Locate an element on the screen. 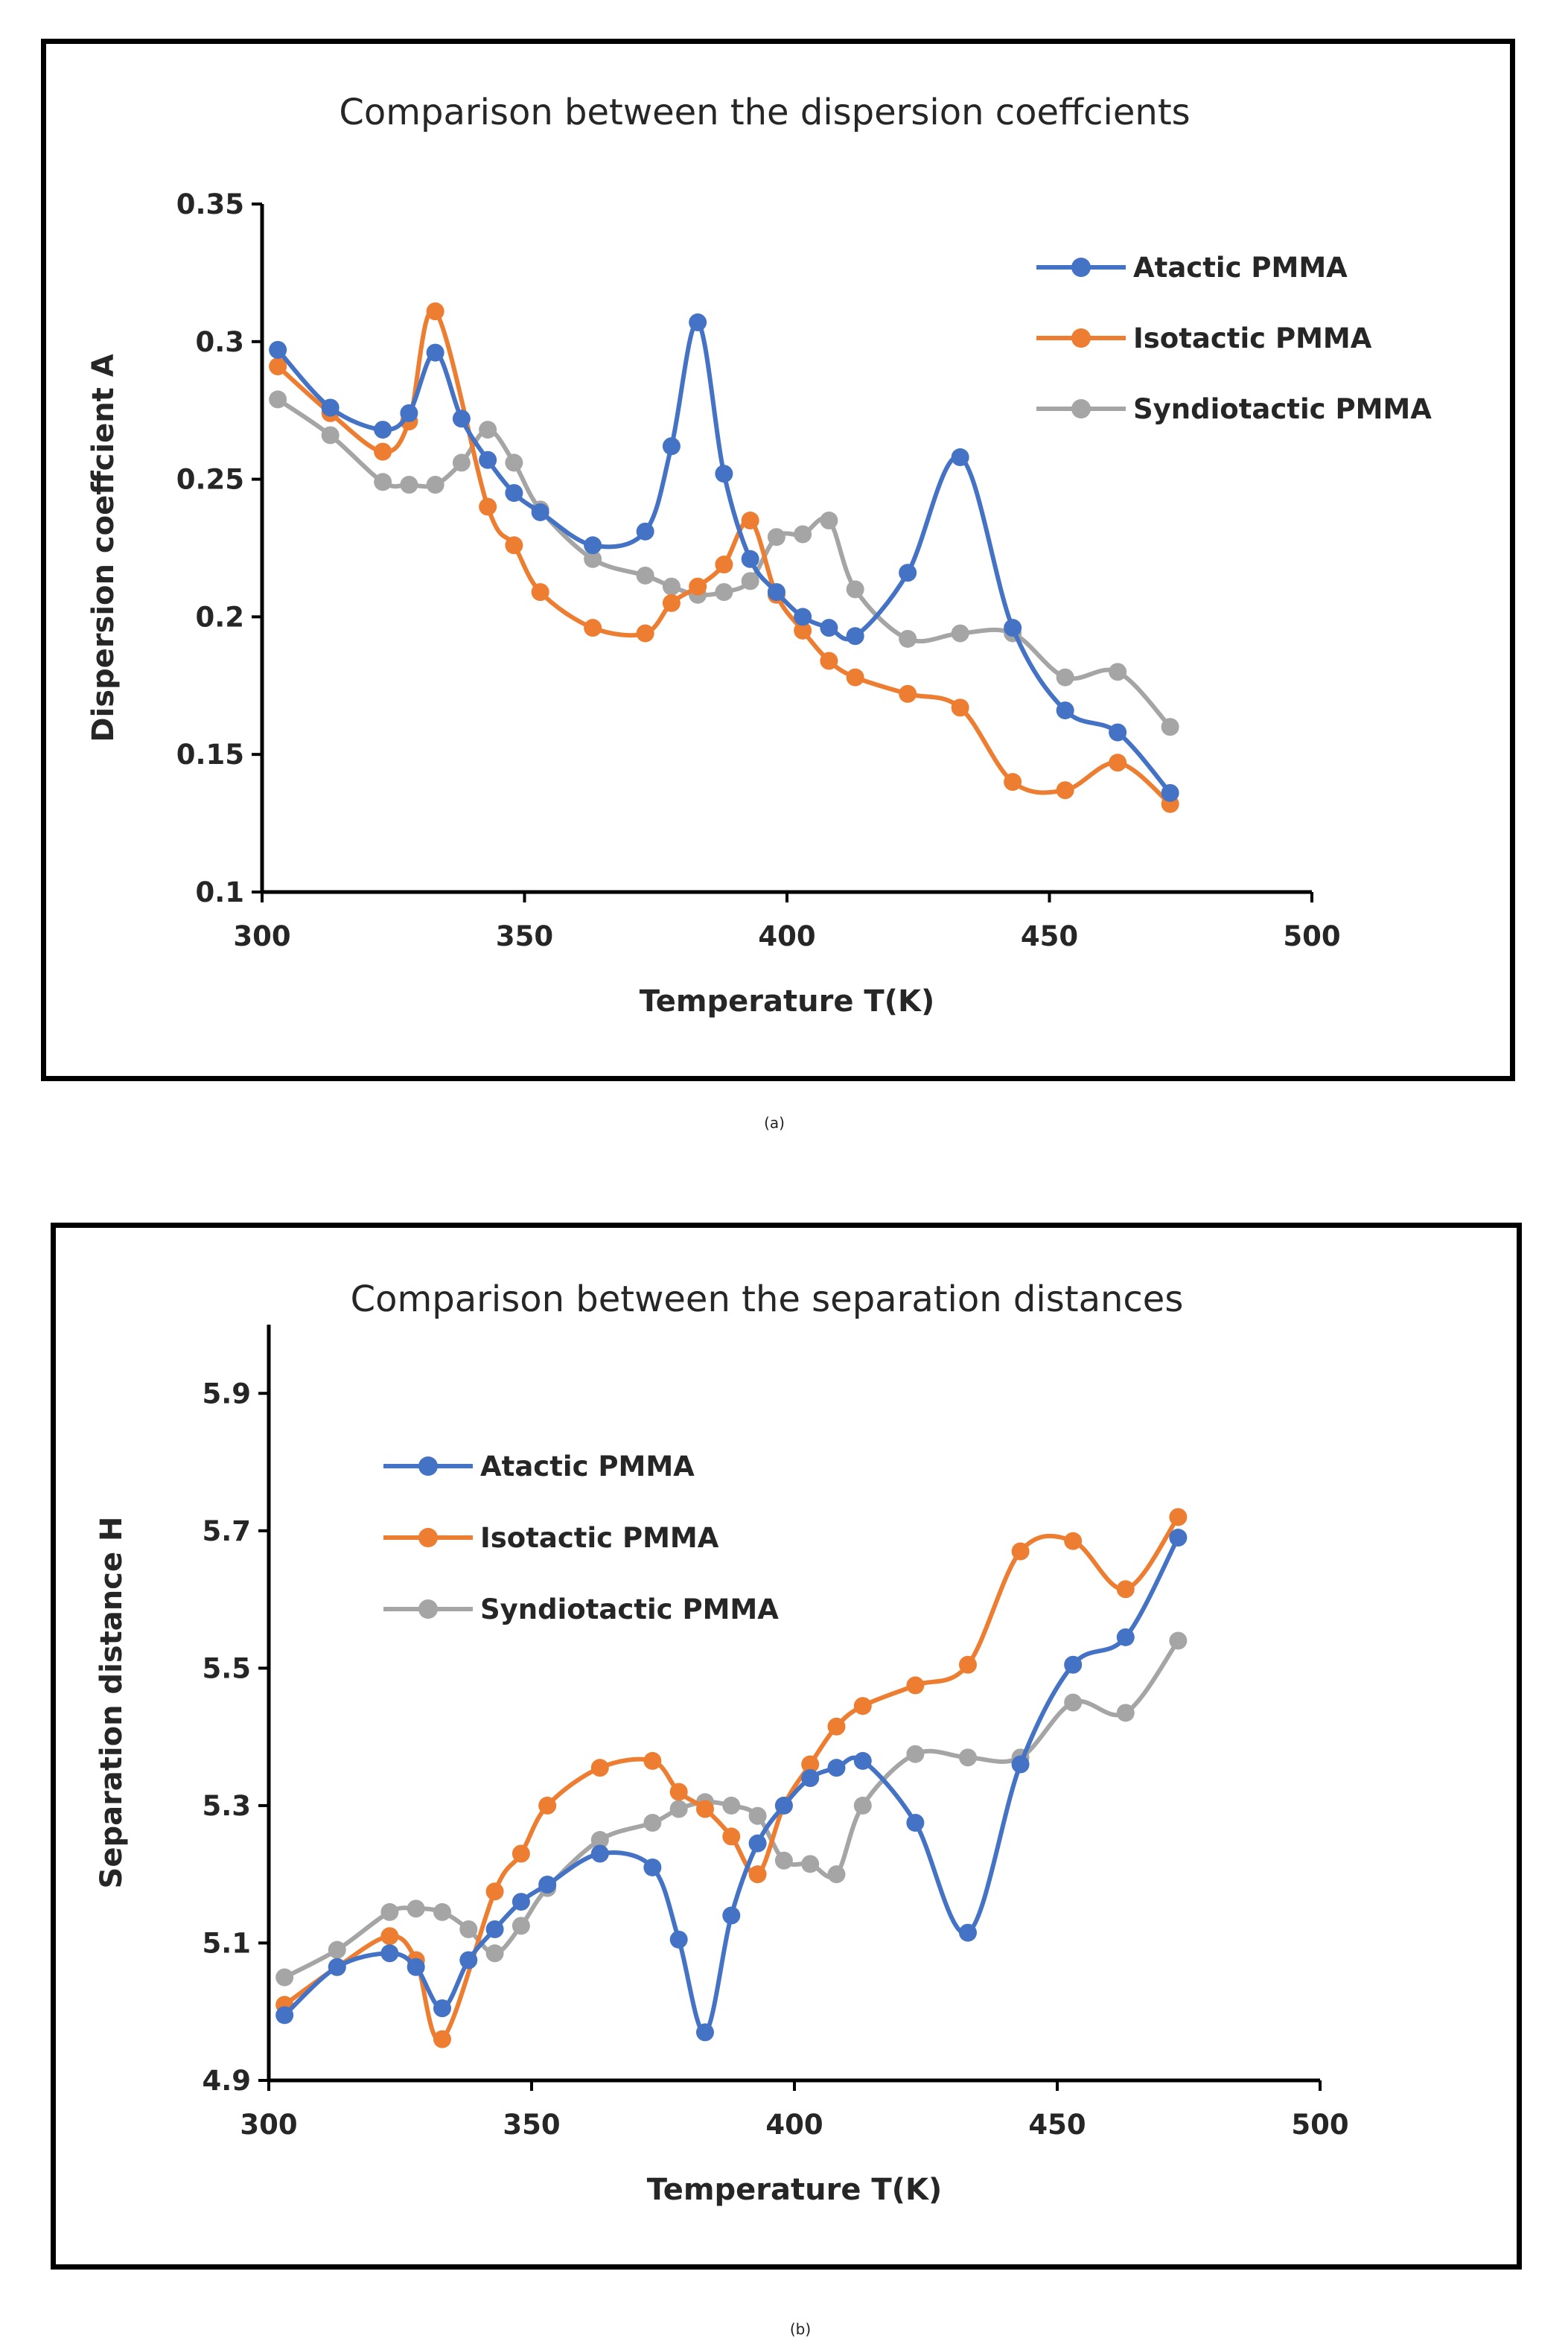 Image resolution: width=1568 pixels, height=2344 pixels. chart-1-x-tick-label: 400 is located at coordinates (794, 2125).